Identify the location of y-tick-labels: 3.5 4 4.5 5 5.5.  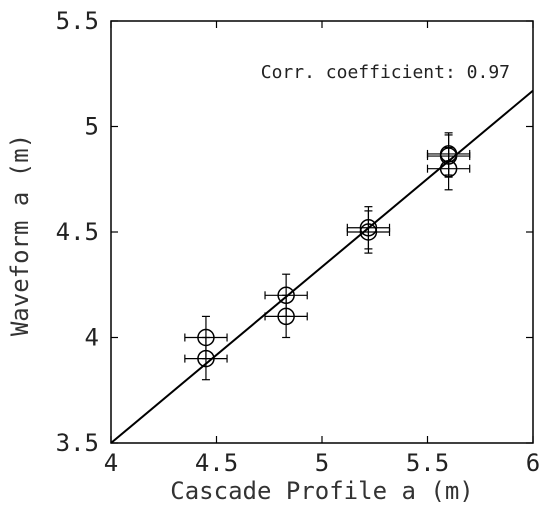
(77, 232).